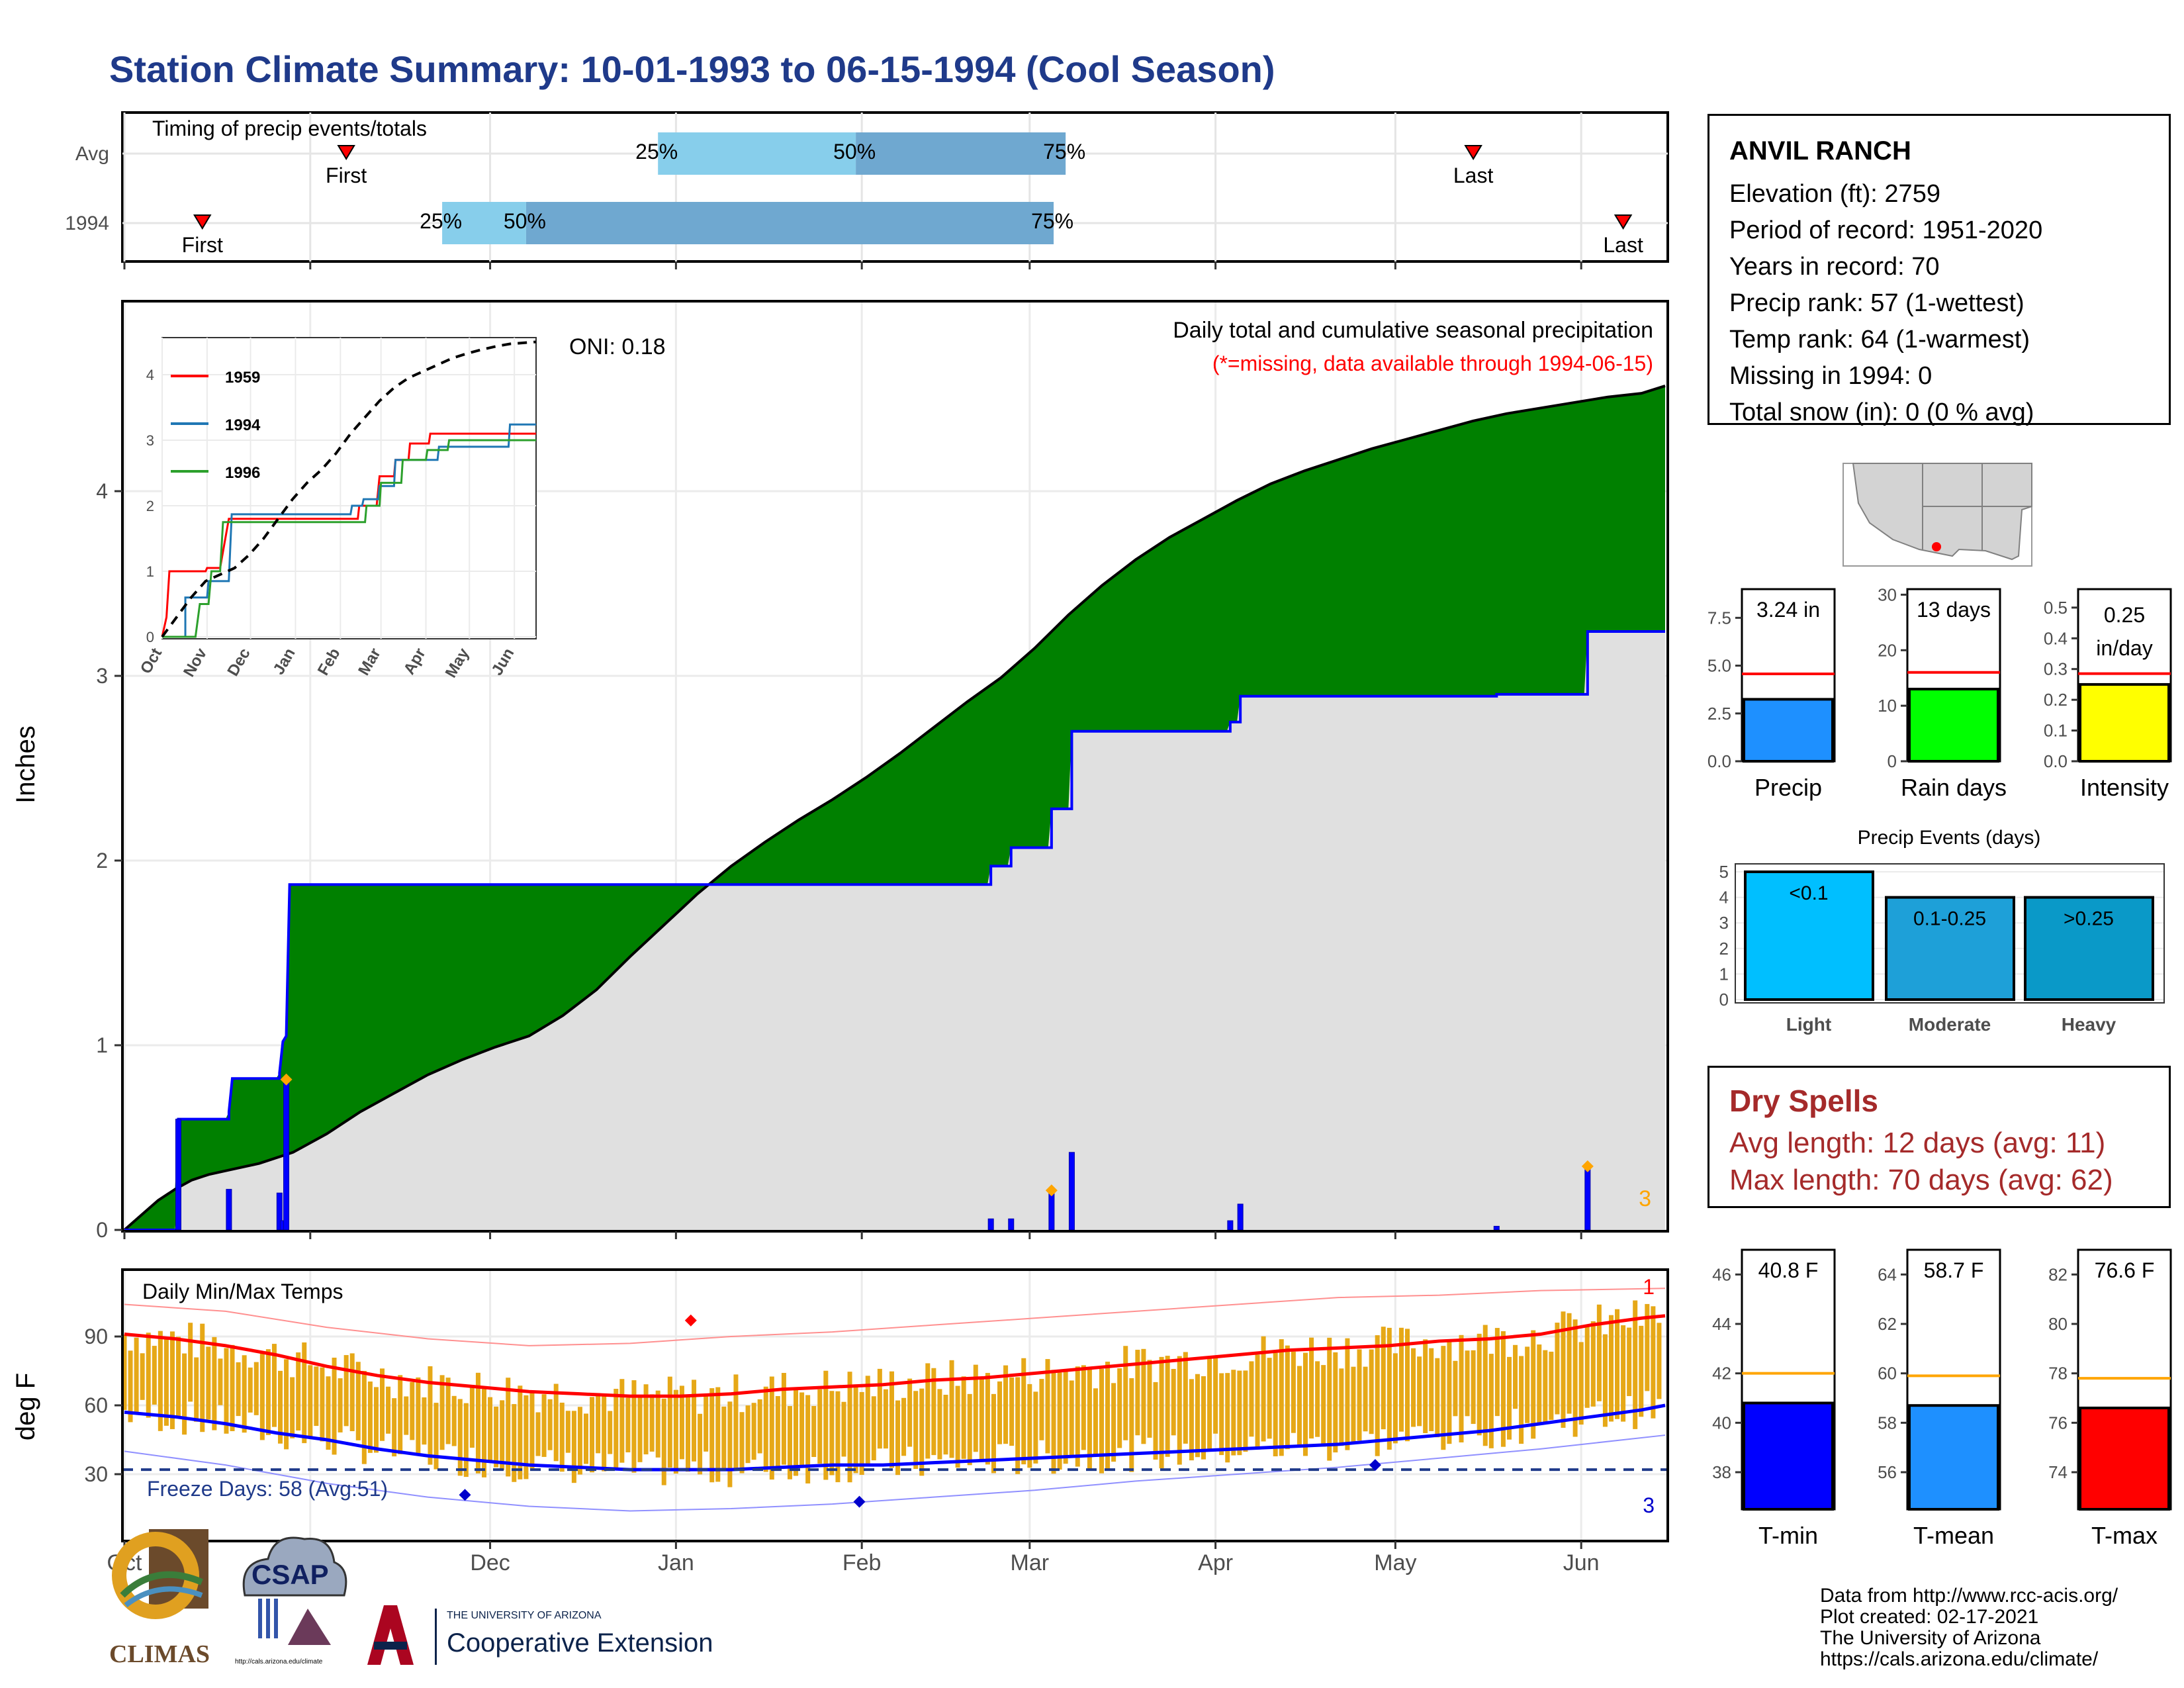  Describe the element at coordinates (150, 440) in the screenshot. I see `inset-ytick-label: 3` at that location.